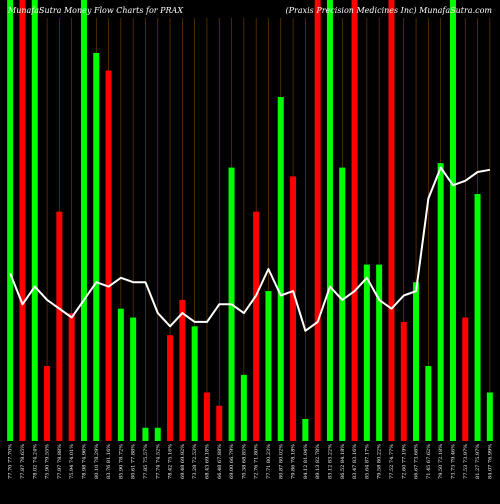  I want to click on x-tick-label: 77.70 77.70%, so click(11, 461).